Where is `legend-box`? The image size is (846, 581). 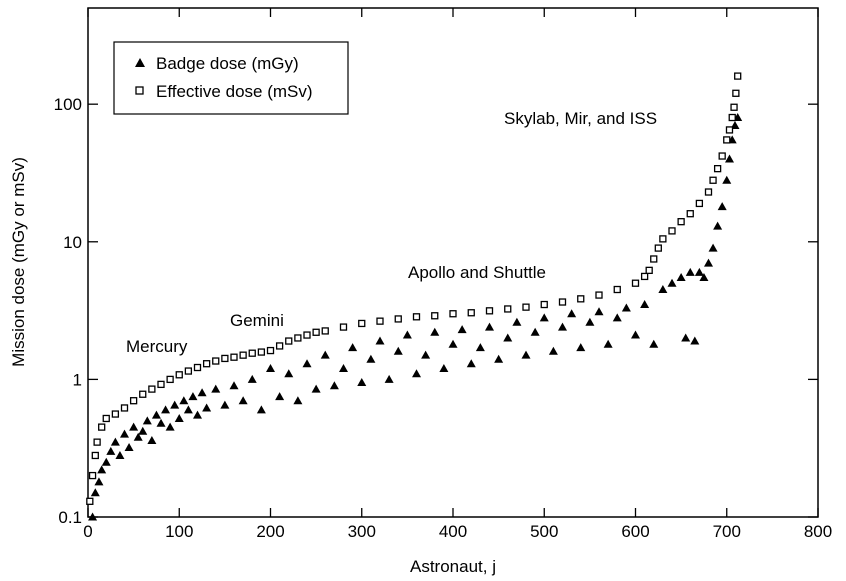
legend-box is located at coordinates (231, 78).